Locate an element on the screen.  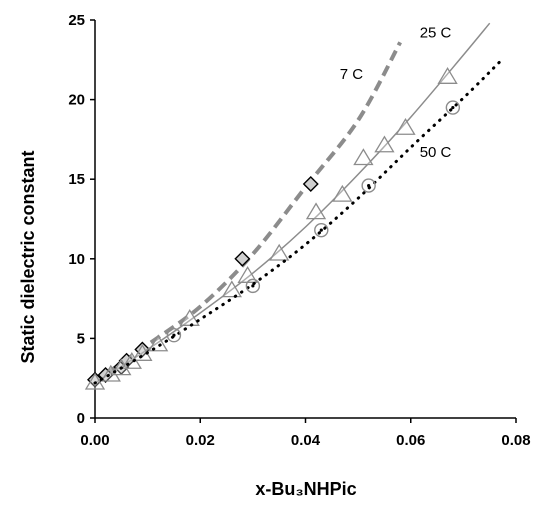
y-tick-label: 5 is located at coordinates (81, 338).